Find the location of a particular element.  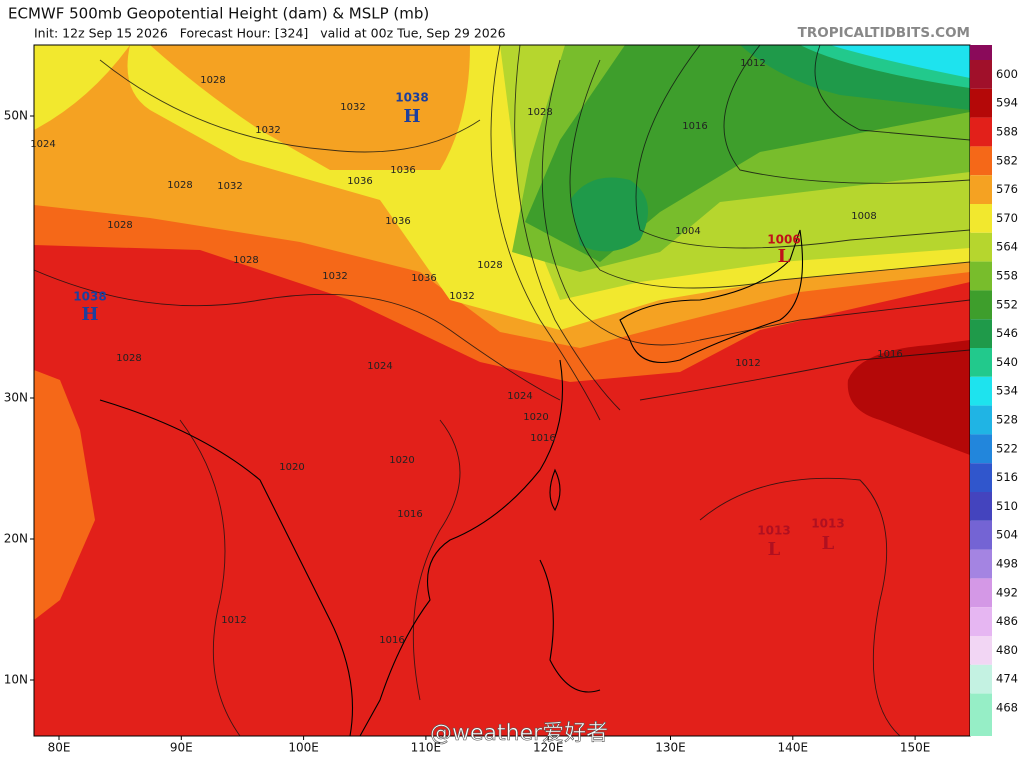

colorbar-label: 564 is located at coordinates (1007, 247).